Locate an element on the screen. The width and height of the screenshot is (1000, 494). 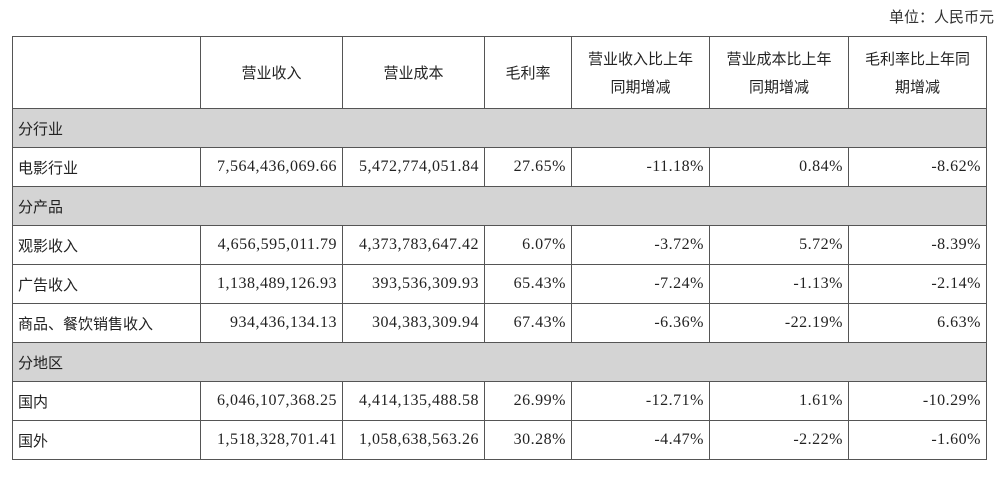
header-revenue-change-line1: 营业收入比上年 is located at coordinates (640, 58).